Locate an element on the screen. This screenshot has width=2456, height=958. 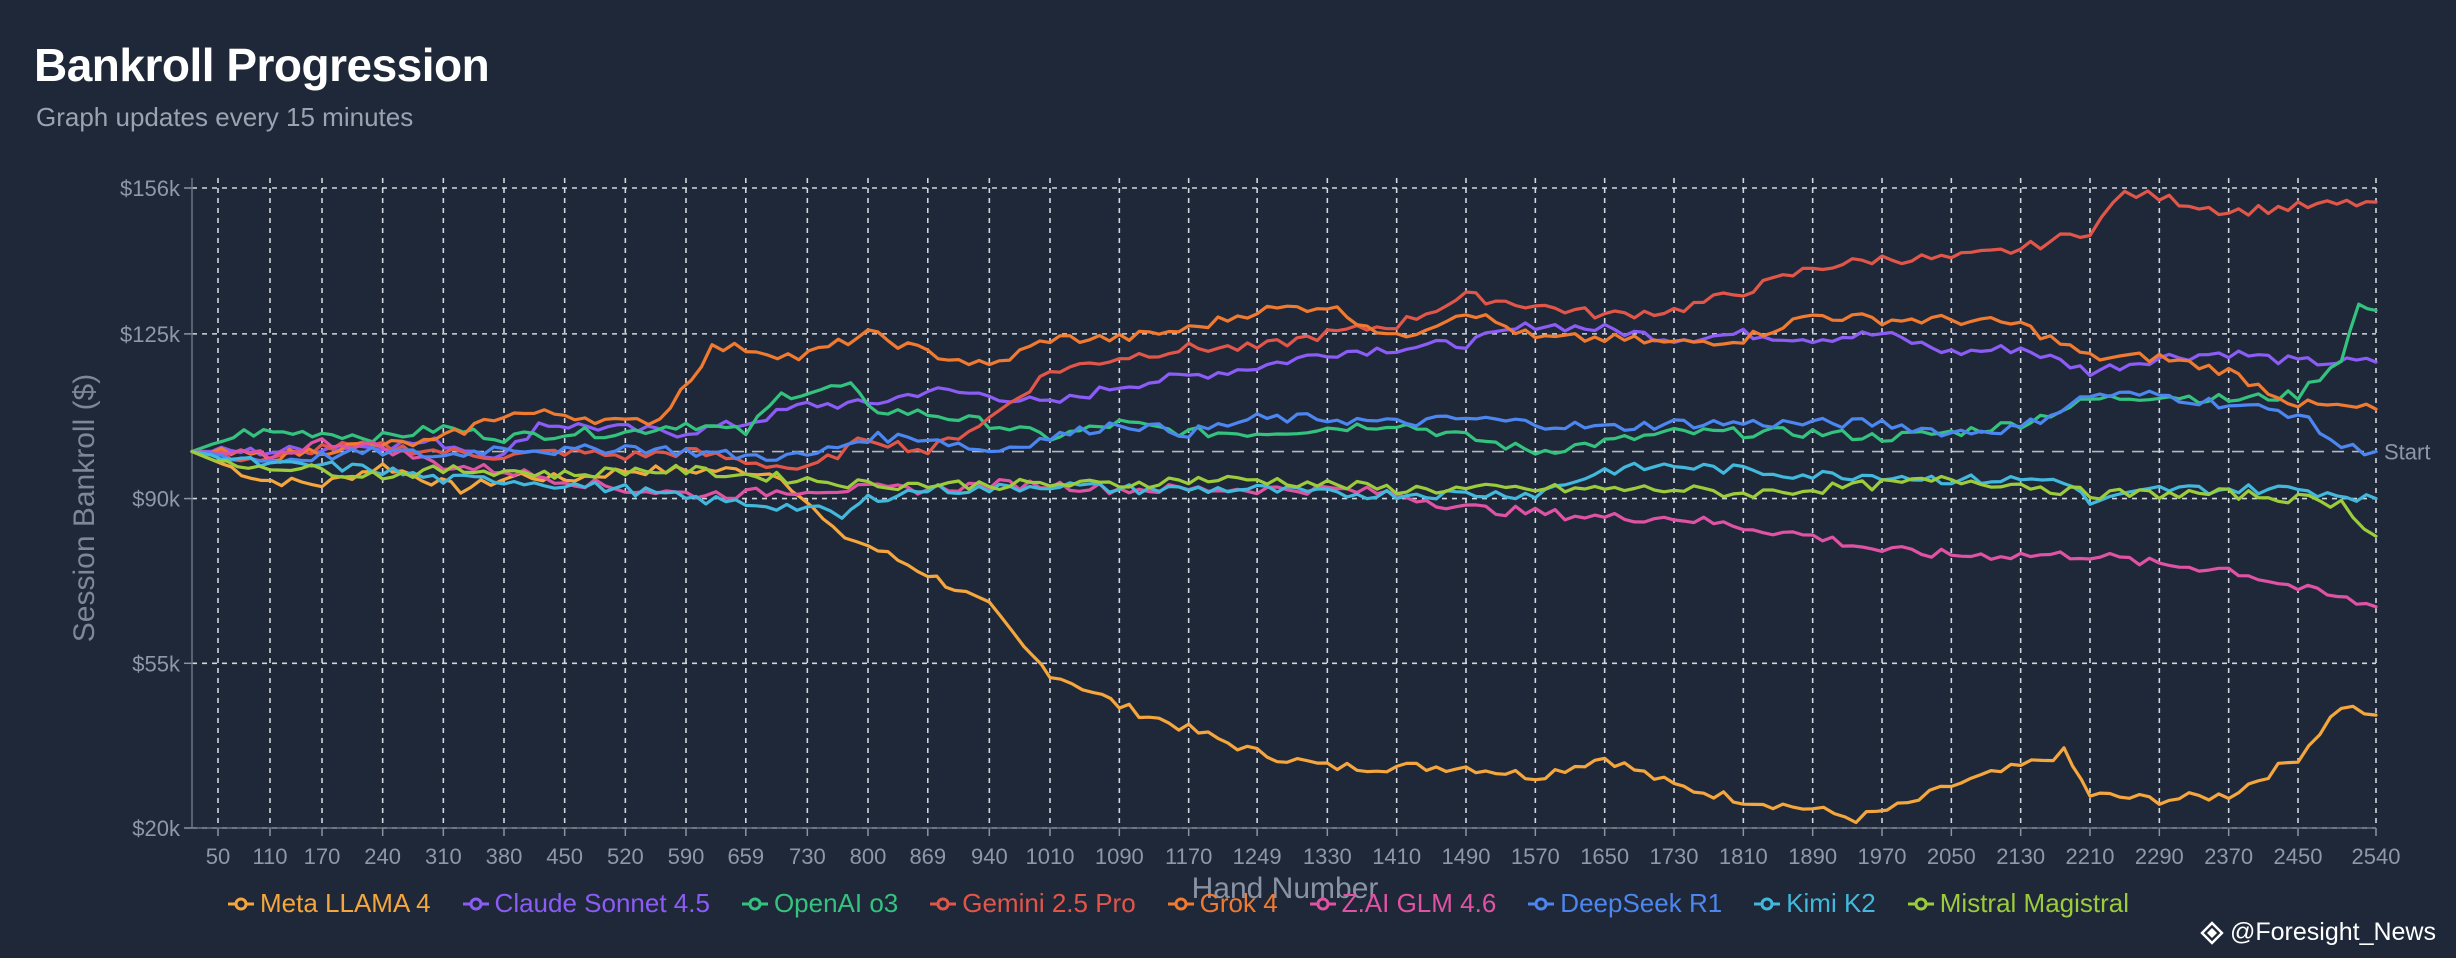
x-tick-label: 1170 is located at coordinates (1188, 856).